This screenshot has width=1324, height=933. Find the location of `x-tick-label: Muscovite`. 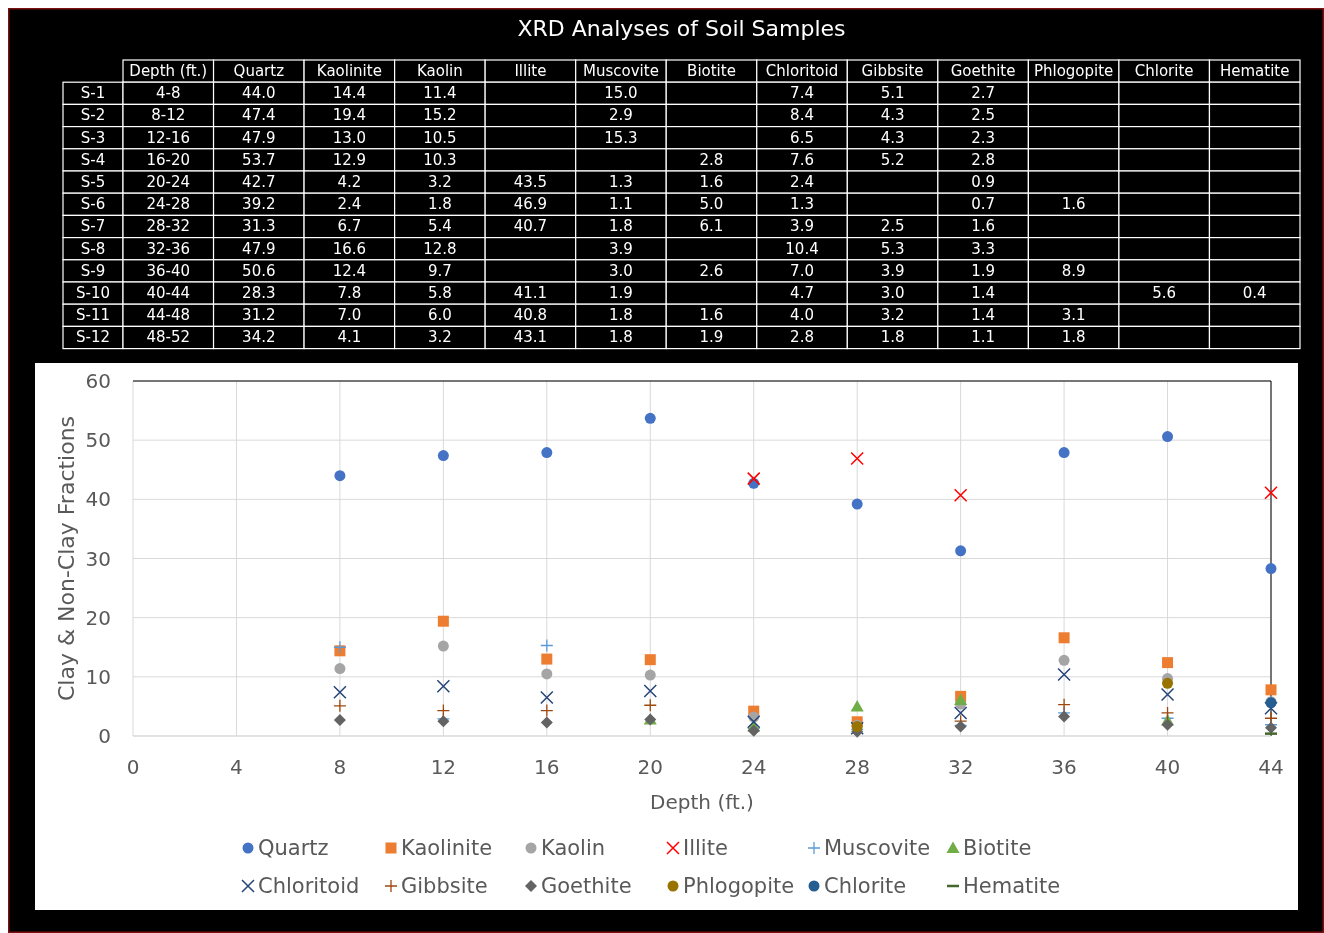

x-tick-label: Muscovite is located at coordinates (621, 71).